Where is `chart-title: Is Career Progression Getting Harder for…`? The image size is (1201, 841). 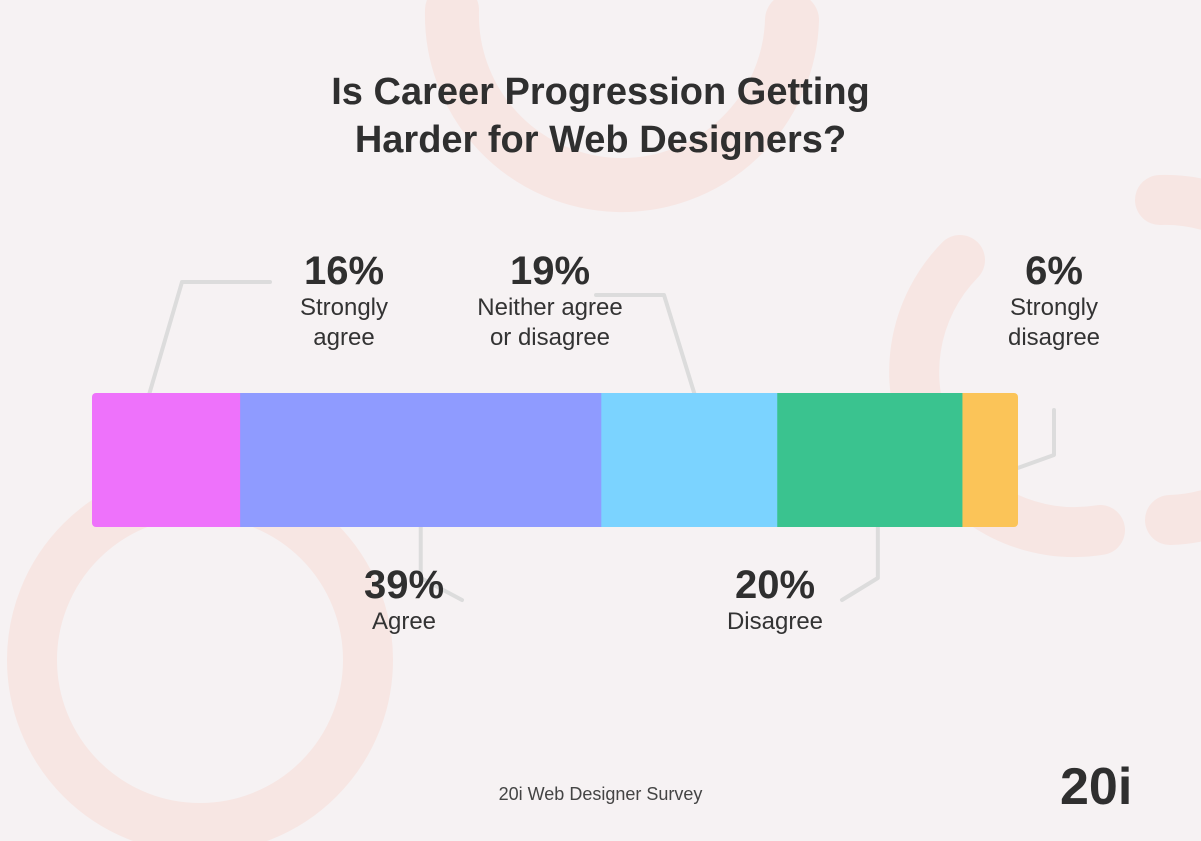
chart-title: Is Career Progression Getting Harder for… is located at coordinates (600, 116).